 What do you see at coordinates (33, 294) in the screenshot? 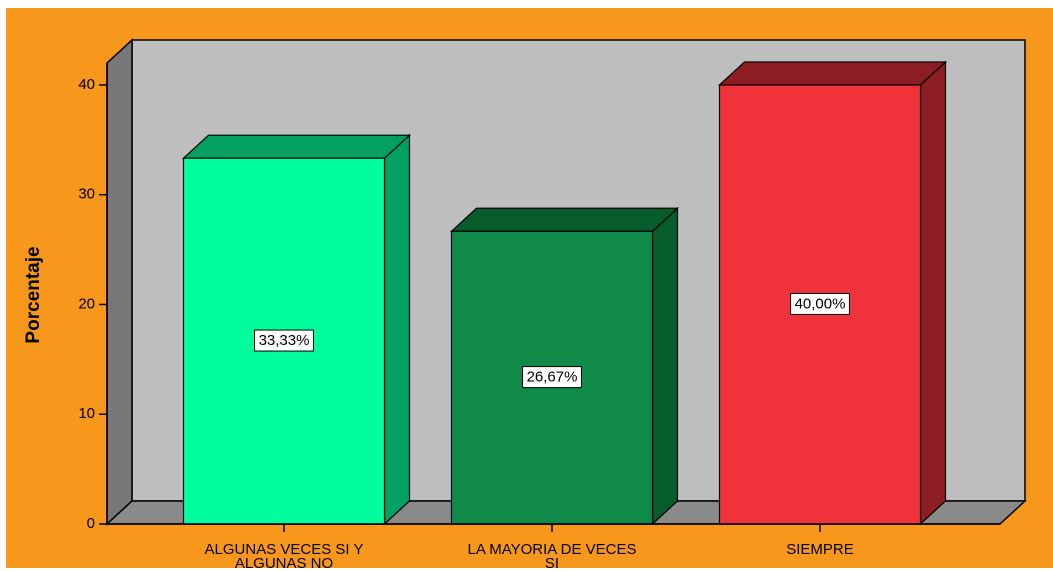
I see `y-axis-label: Porcentaje` at bounding box center [33, 294].